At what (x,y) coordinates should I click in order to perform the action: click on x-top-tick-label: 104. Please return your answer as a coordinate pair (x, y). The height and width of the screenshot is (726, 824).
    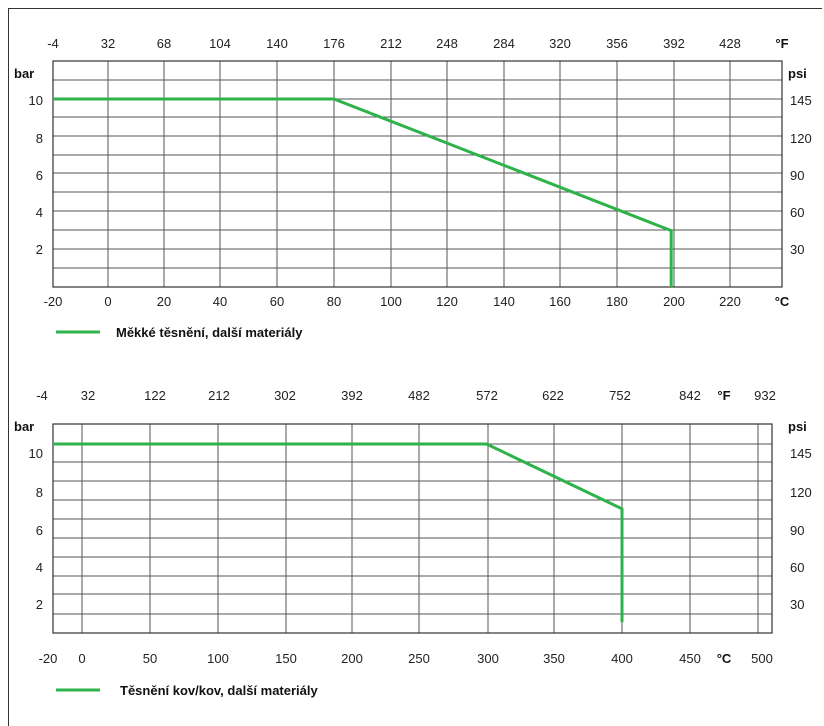
    Looking at the image, I should click on (220, 43).